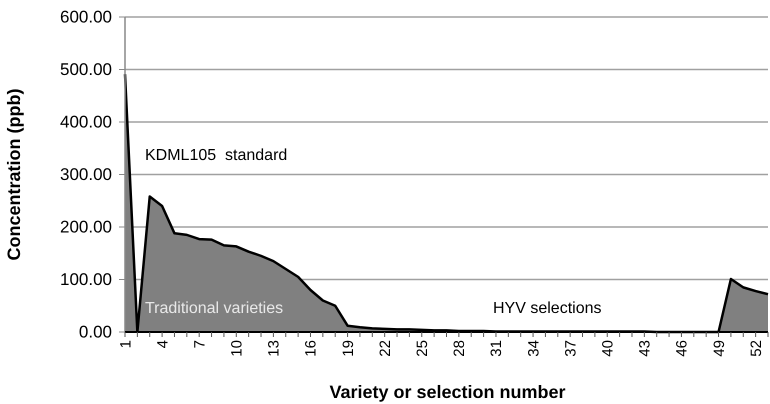 The height and width of the screenshot is (404, 770). What do you see at coordinates (423, 348) in the screenshot?
I see `x-tick-label: 25` at bounding box center [423, 348].